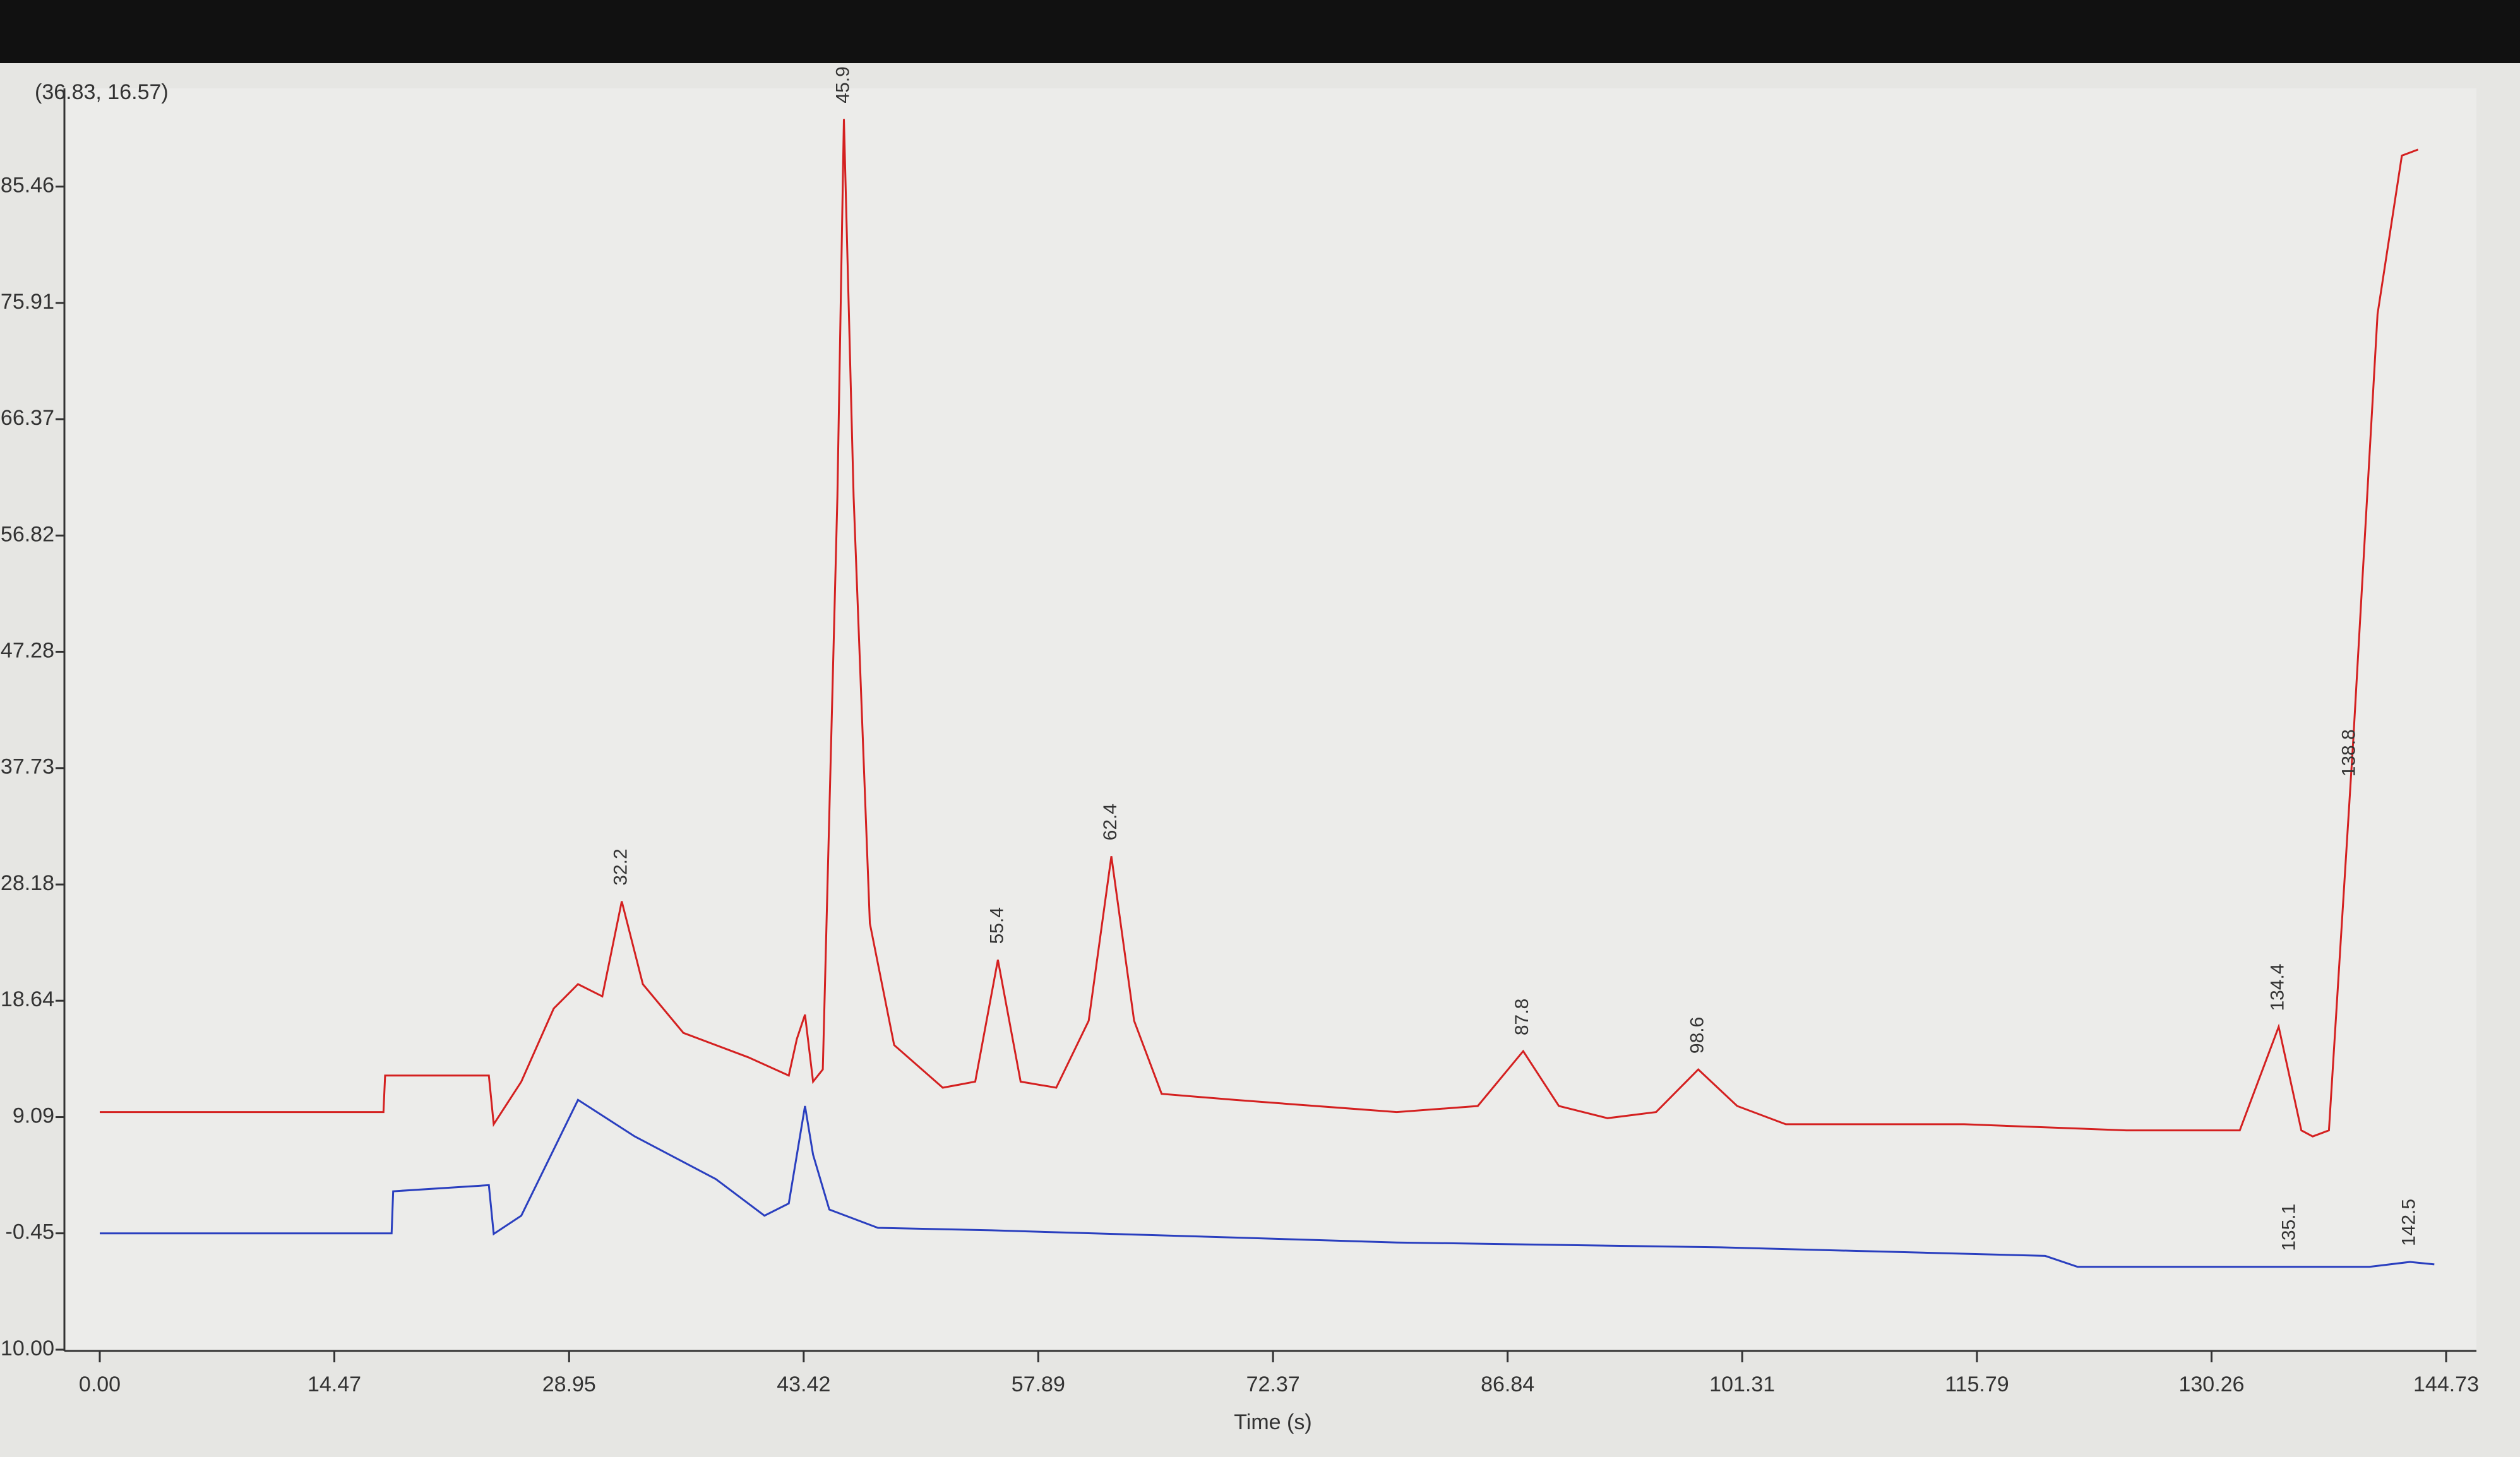 Image resolution: width=2520 pixels, height=1457 pixels. Describe the element at coordinates (2211, 1384) in the screenshot. I see `x-tick-label: 130.26` at that location.